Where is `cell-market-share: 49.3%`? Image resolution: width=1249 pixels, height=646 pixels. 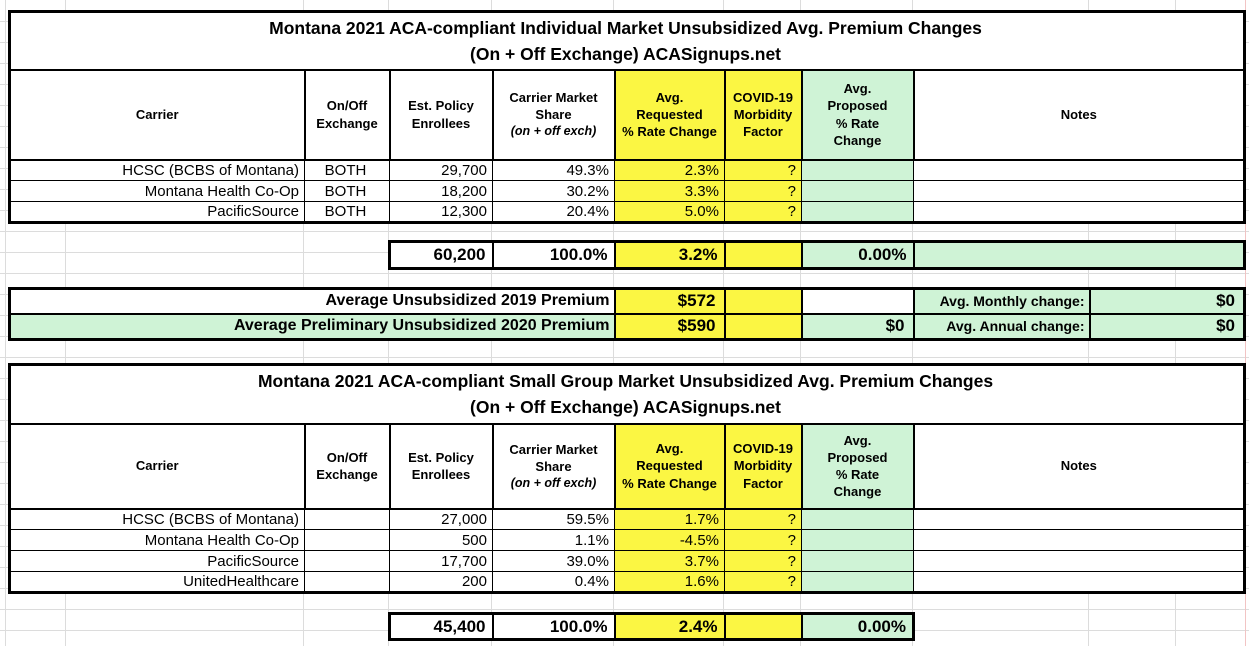 cell-market-share: 49.3% is located at coordinates (553, 170).